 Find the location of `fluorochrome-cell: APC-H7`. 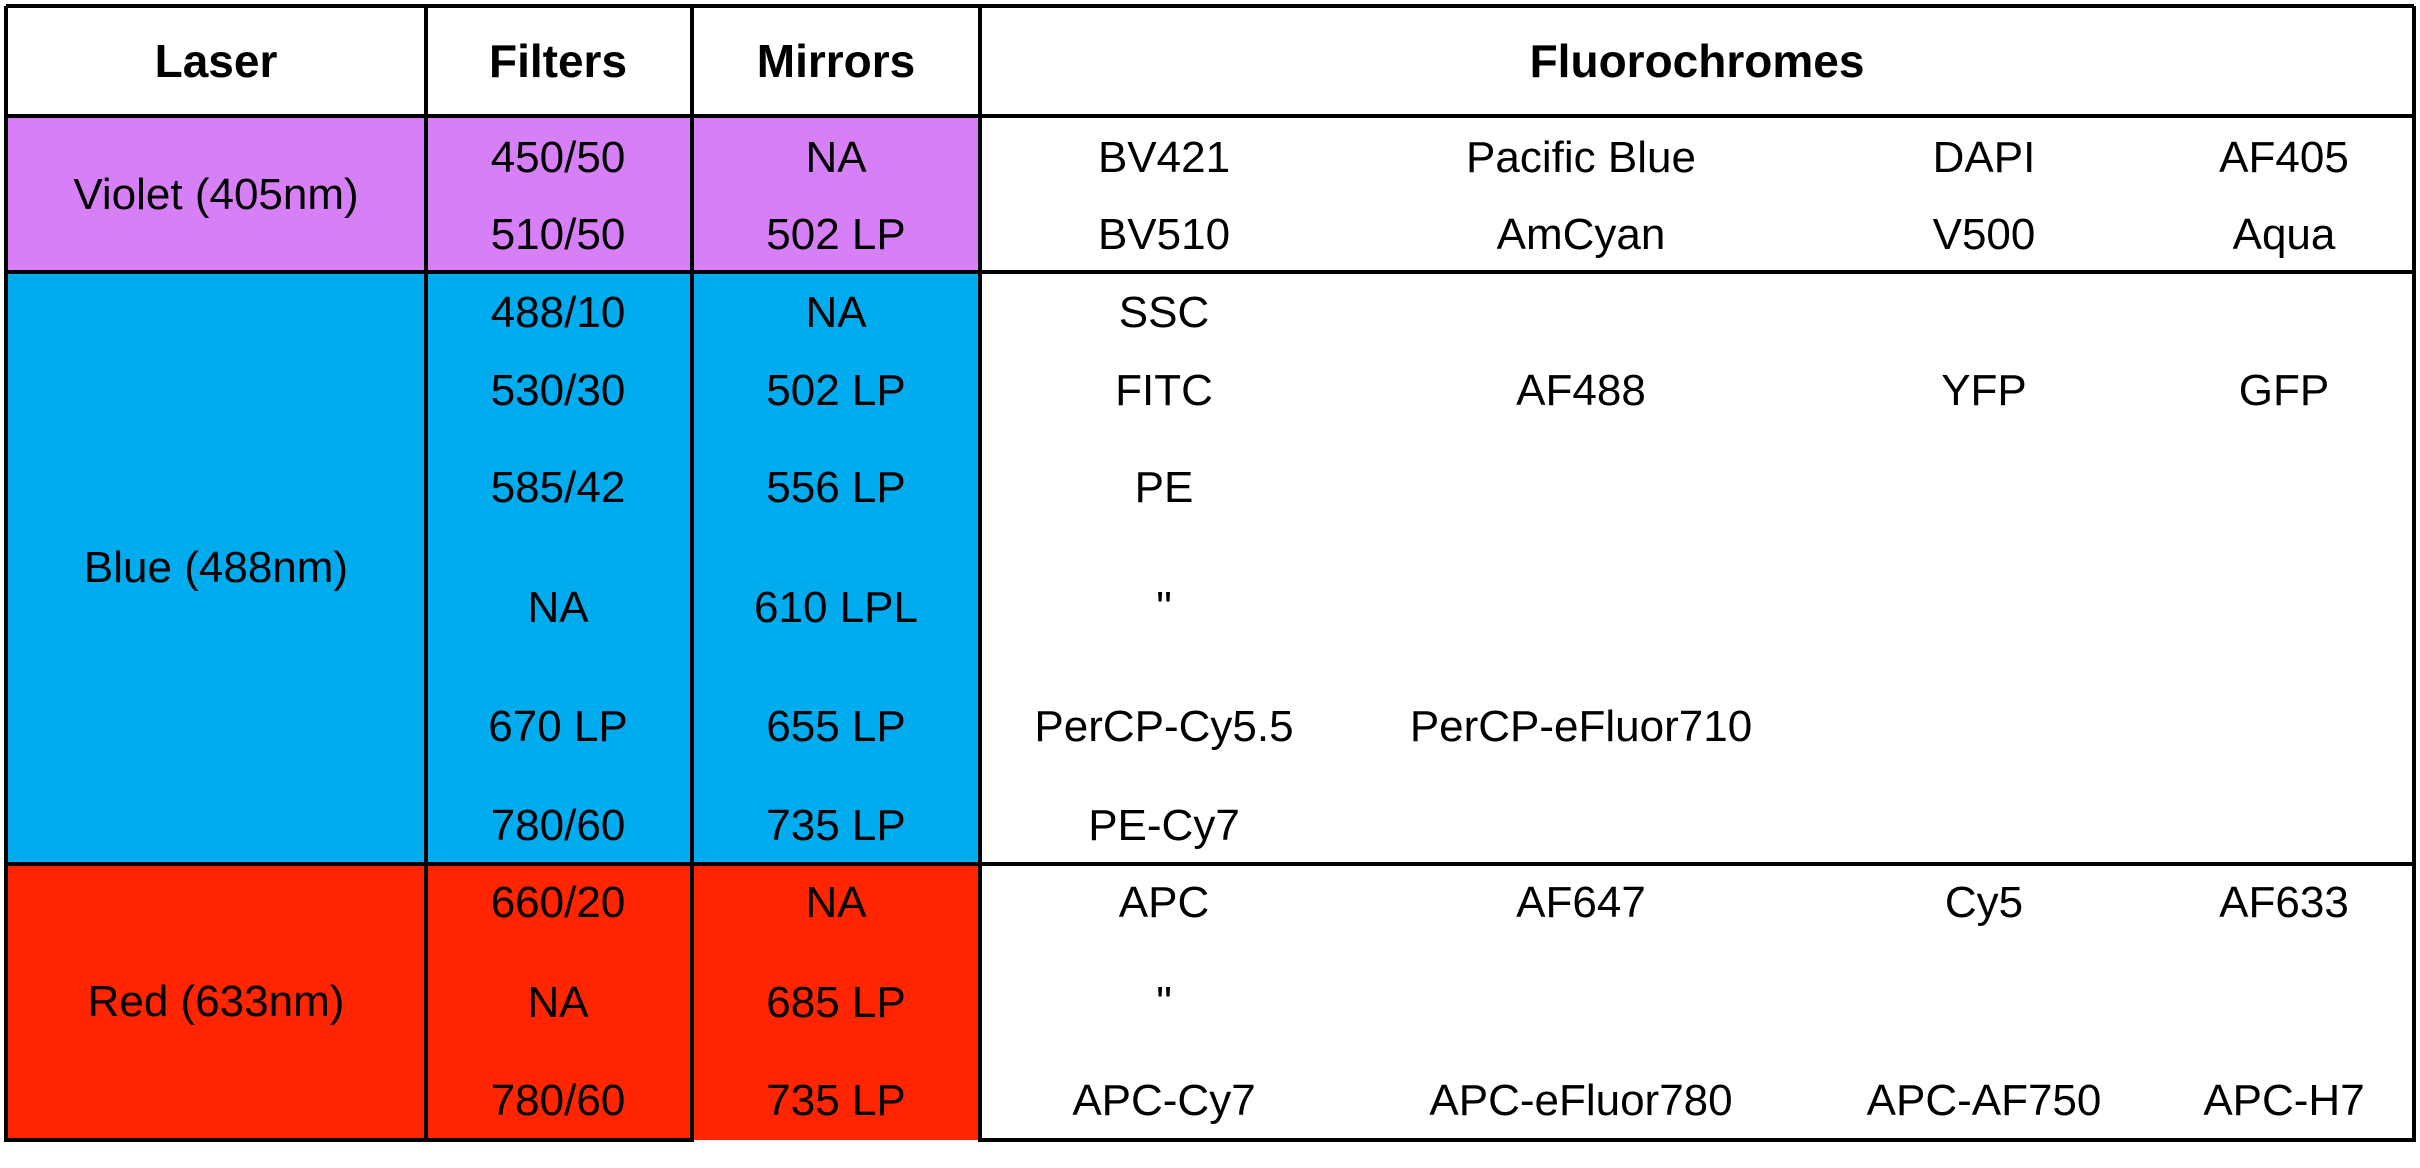

fluorochrome-cell: APC-H7 is located at coordinates (2284, 1100).